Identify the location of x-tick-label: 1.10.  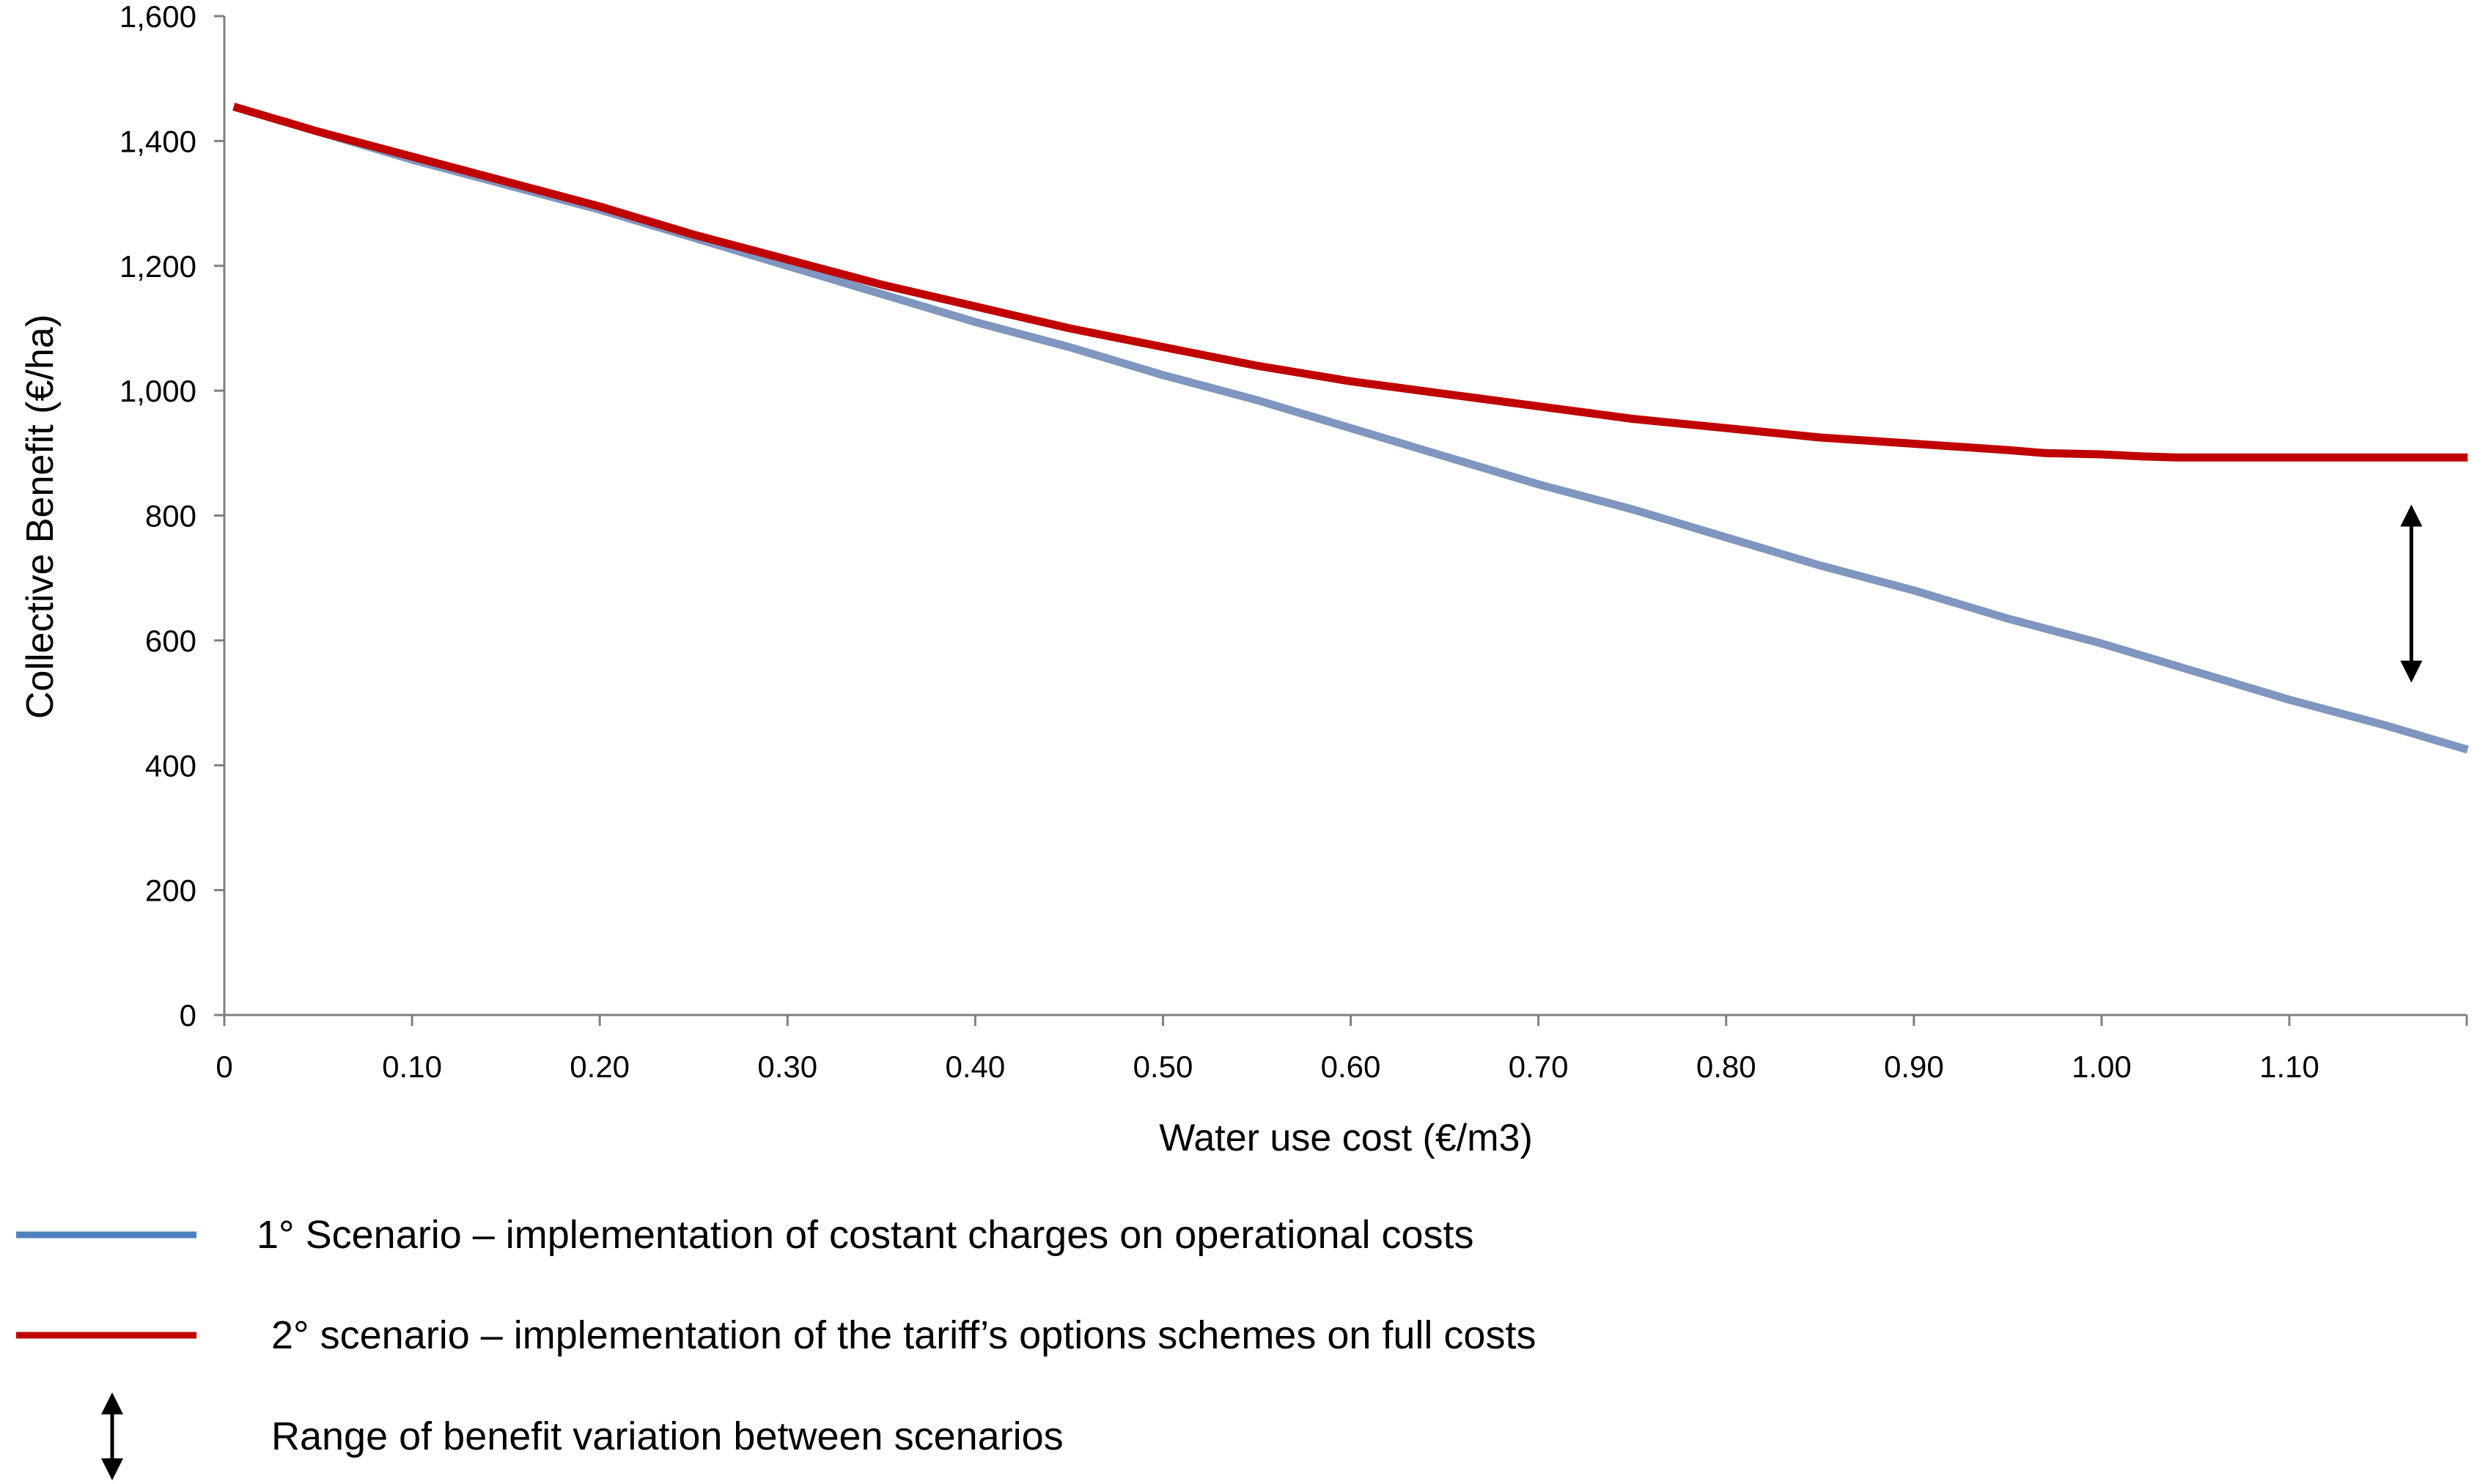
(2289, 1066).